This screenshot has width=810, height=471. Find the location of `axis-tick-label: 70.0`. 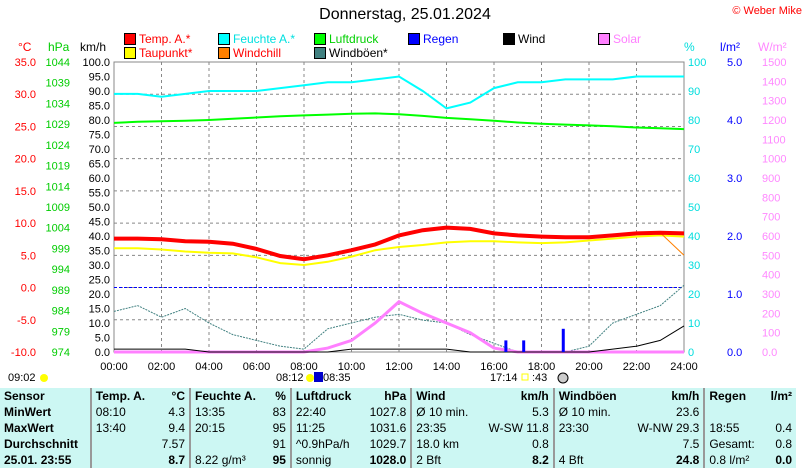

axis-tick-label: 70.0 is located at coordinates (99, 150).